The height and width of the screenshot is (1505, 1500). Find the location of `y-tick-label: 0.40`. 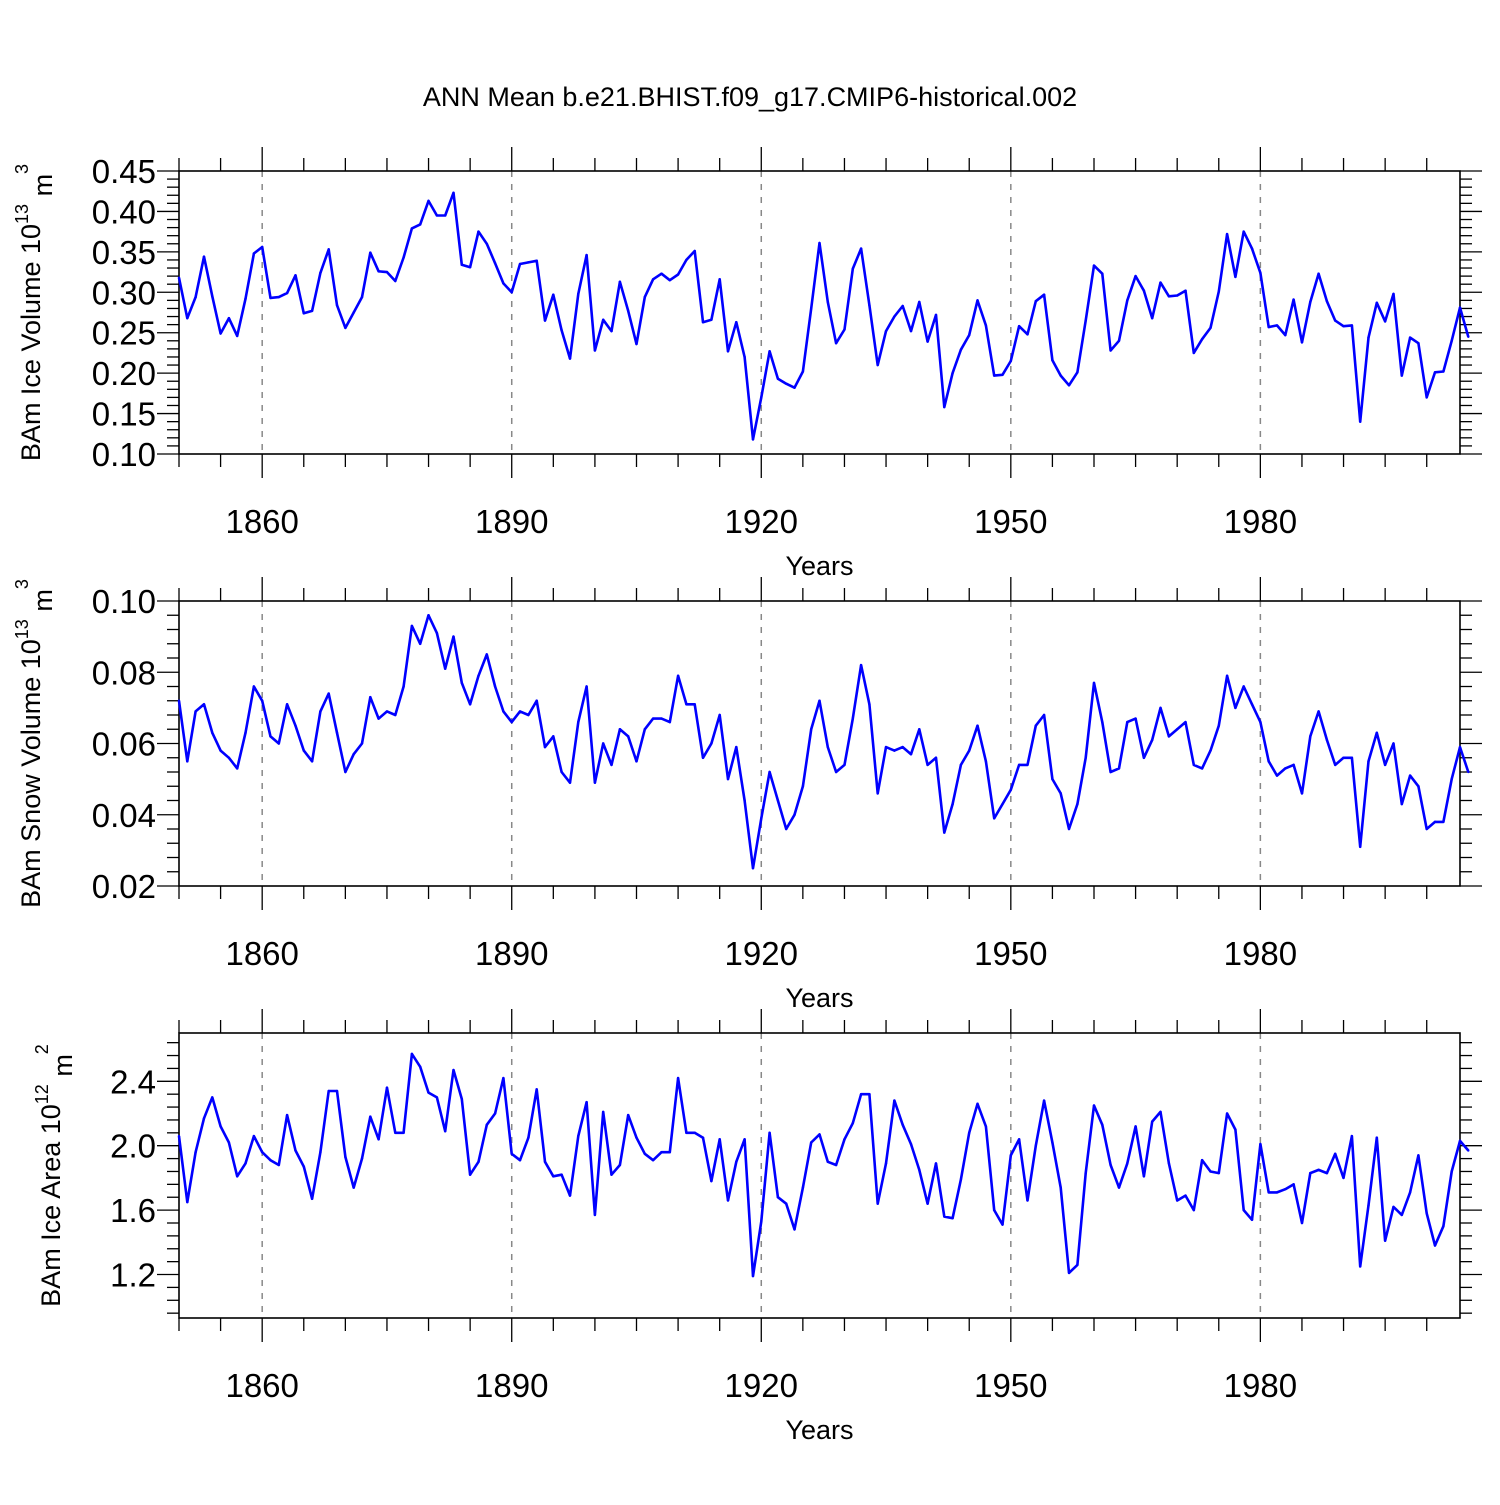

y-tick-label: 0.40 is located at coordinates (124, 211).